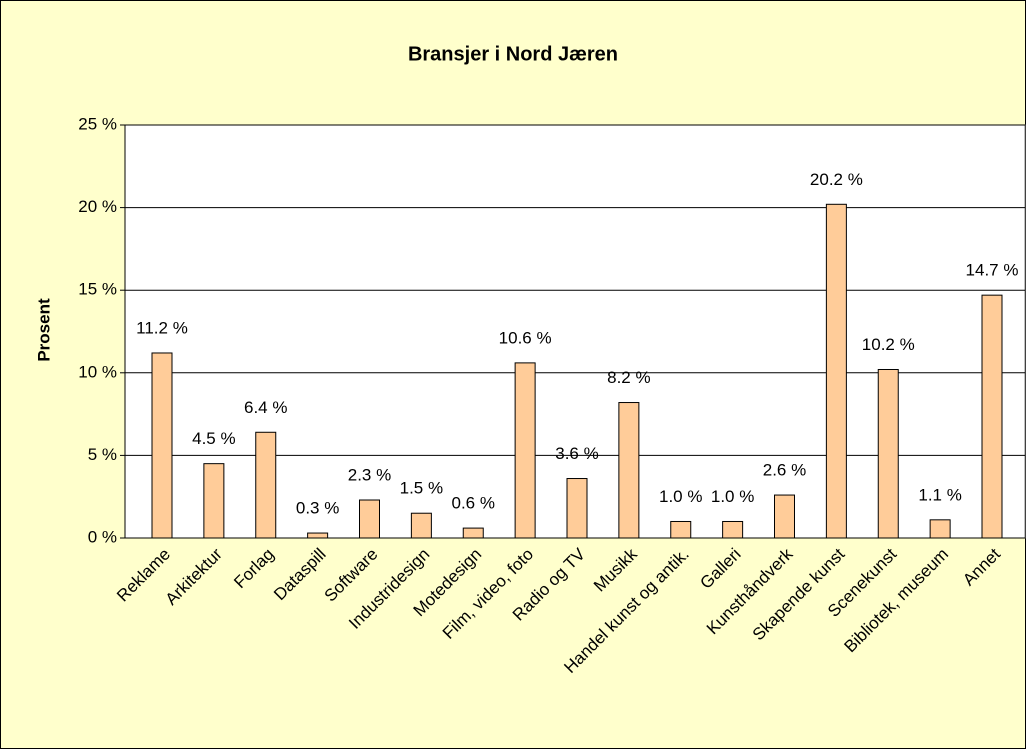  What do you see at coordinates (992, 270) in the screenshot?
I see `value-label: 14.7 %` at bounding box center [992, 270].